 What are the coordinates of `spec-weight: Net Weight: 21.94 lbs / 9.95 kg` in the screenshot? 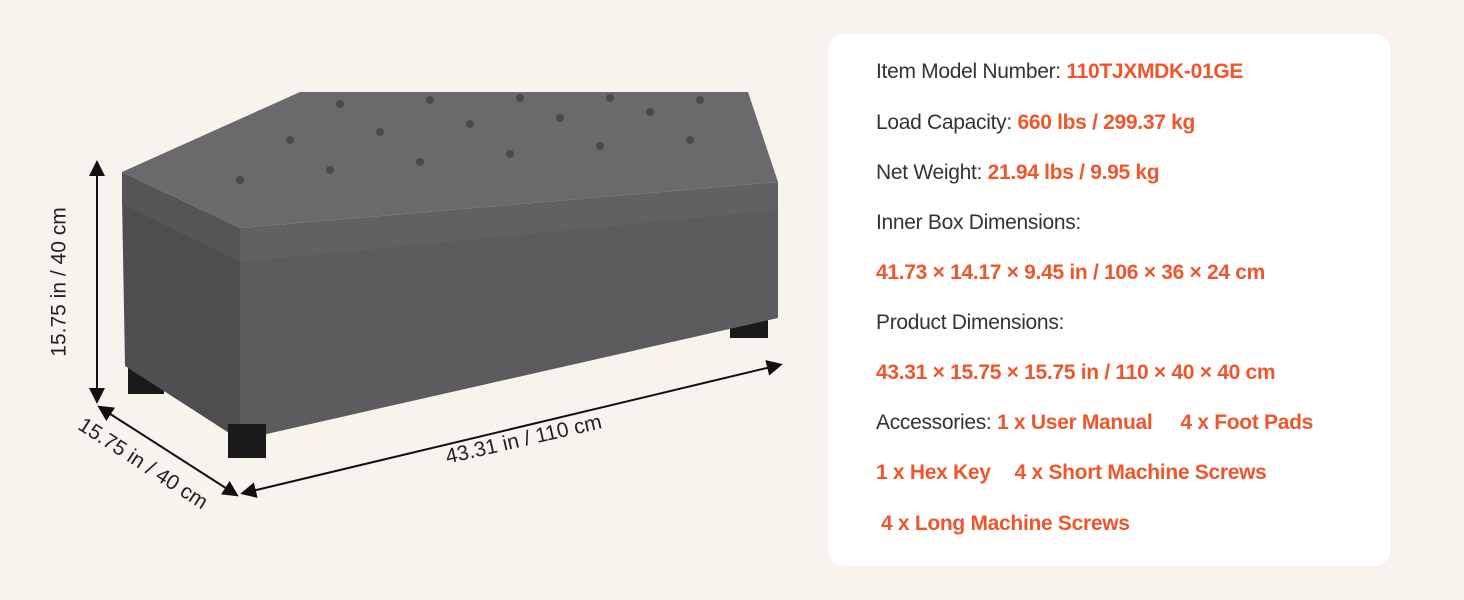 It's located at (1018, 172).